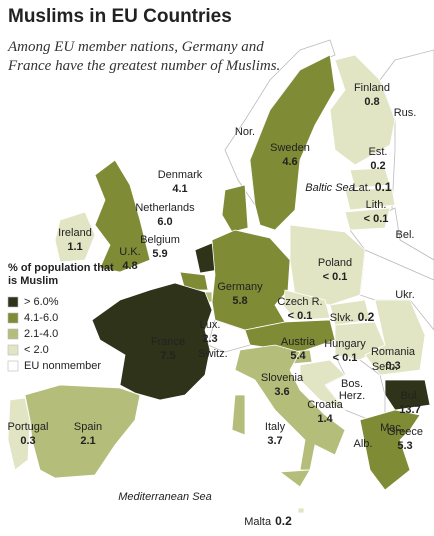 The width and height of the screenshot is (434, 536). What do you see at coordinates (405, 113) in the screenshot?
I see `nonmember-label: Rus.` at bounding box center [405, 113].